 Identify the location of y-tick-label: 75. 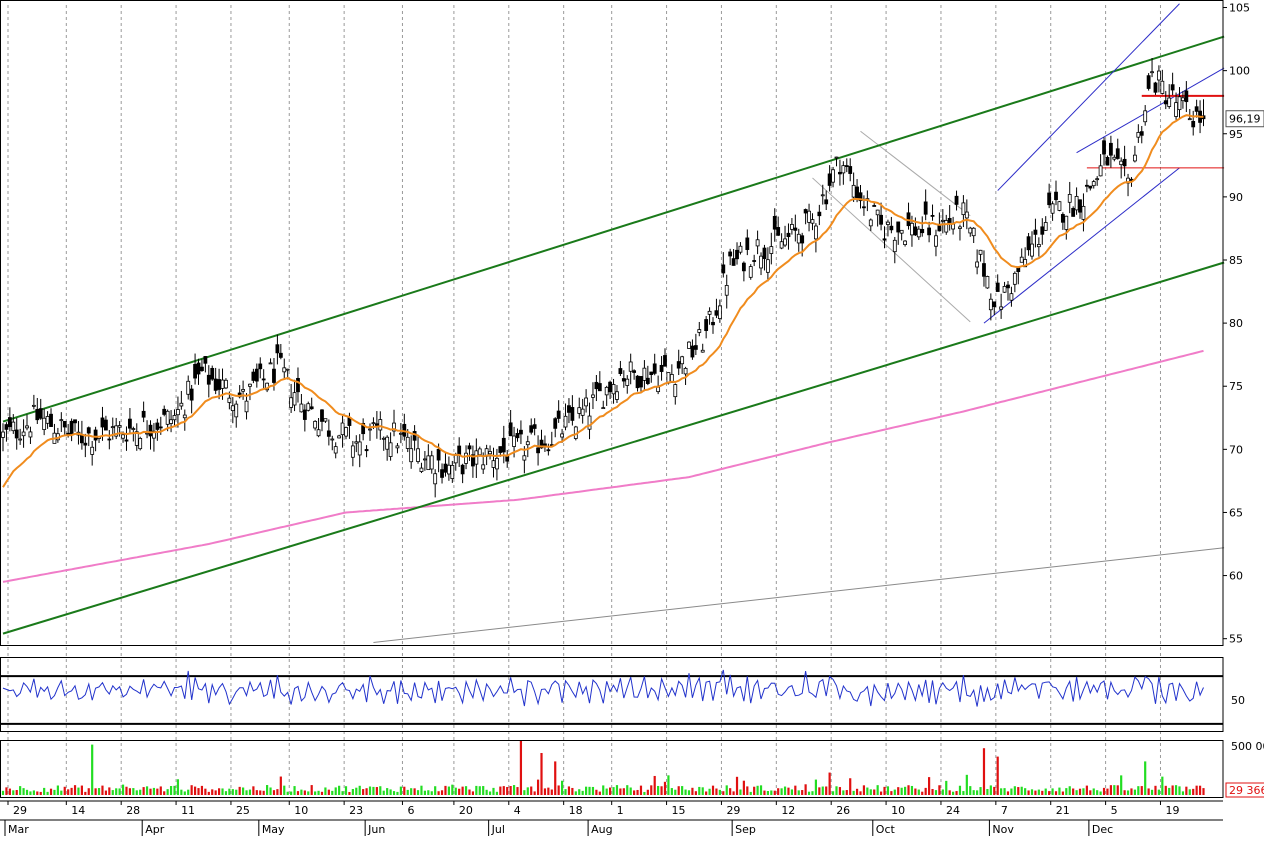
(1236, 386).